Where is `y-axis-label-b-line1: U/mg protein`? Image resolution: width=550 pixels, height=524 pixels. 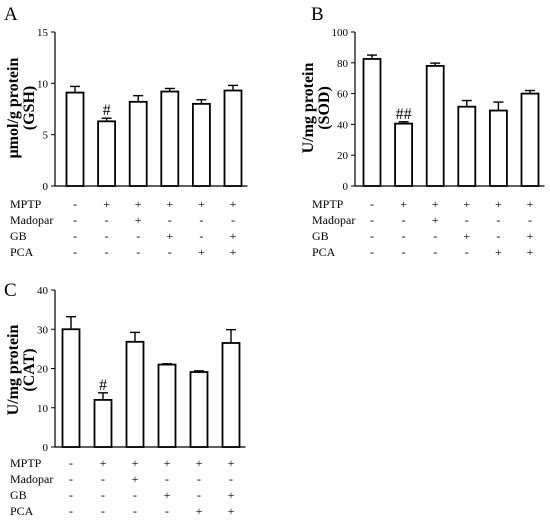 y-axis-label-b-line1: U/mg protein is located at coordinates (308, 107).